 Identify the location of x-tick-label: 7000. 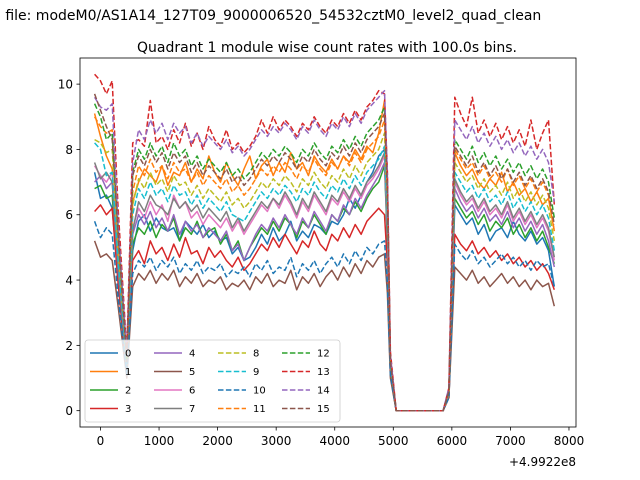
(510, 441).